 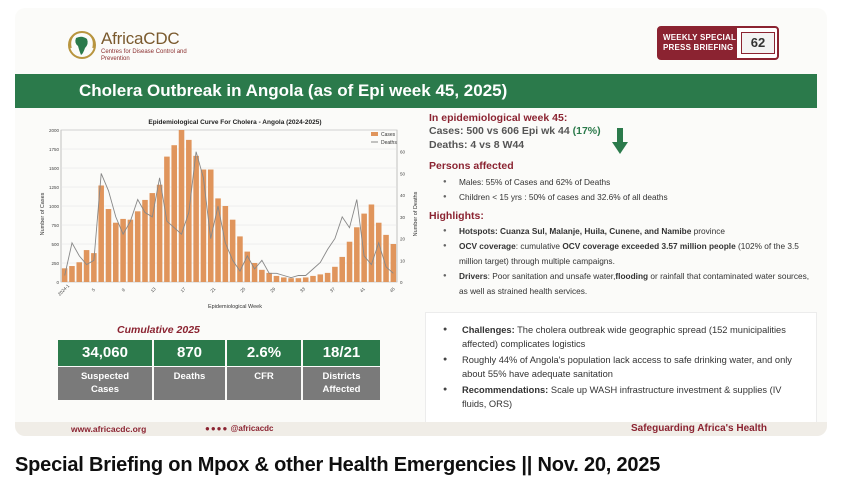 I want to click on stat-suspected-cases: 34,060 Suspected Cases, so click(x=105, y=370).